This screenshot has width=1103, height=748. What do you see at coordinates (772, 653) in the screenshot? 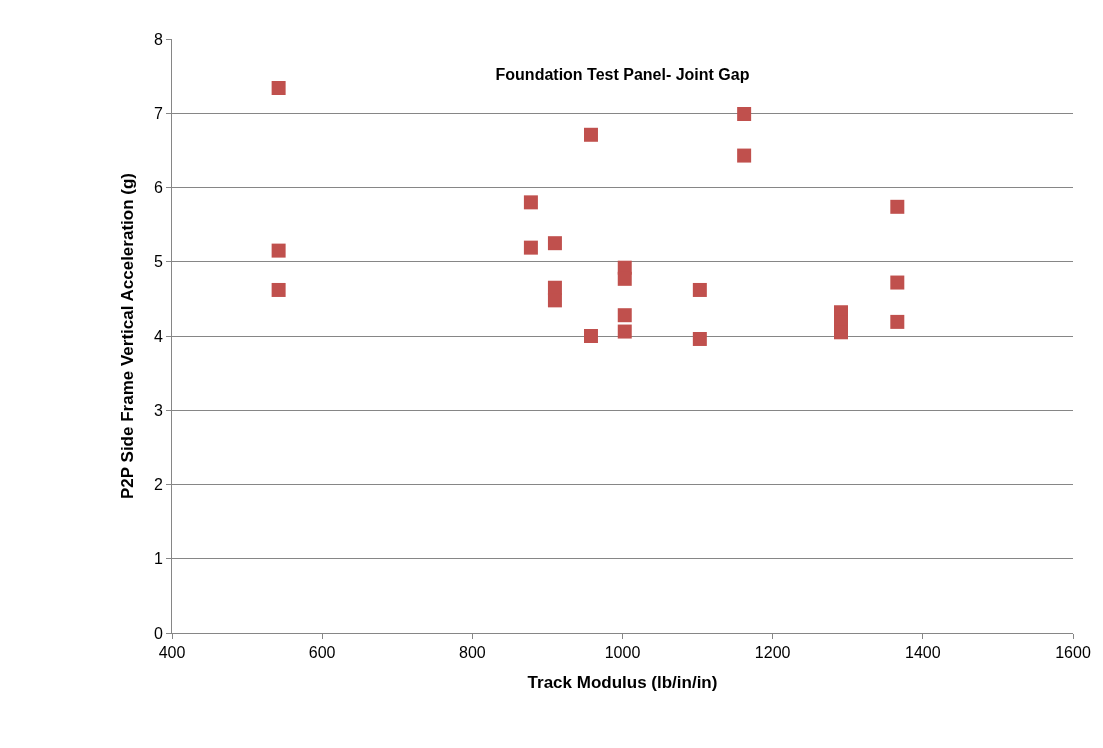
I see `x-tick-label: 1200` at bounding box center [772, 653].